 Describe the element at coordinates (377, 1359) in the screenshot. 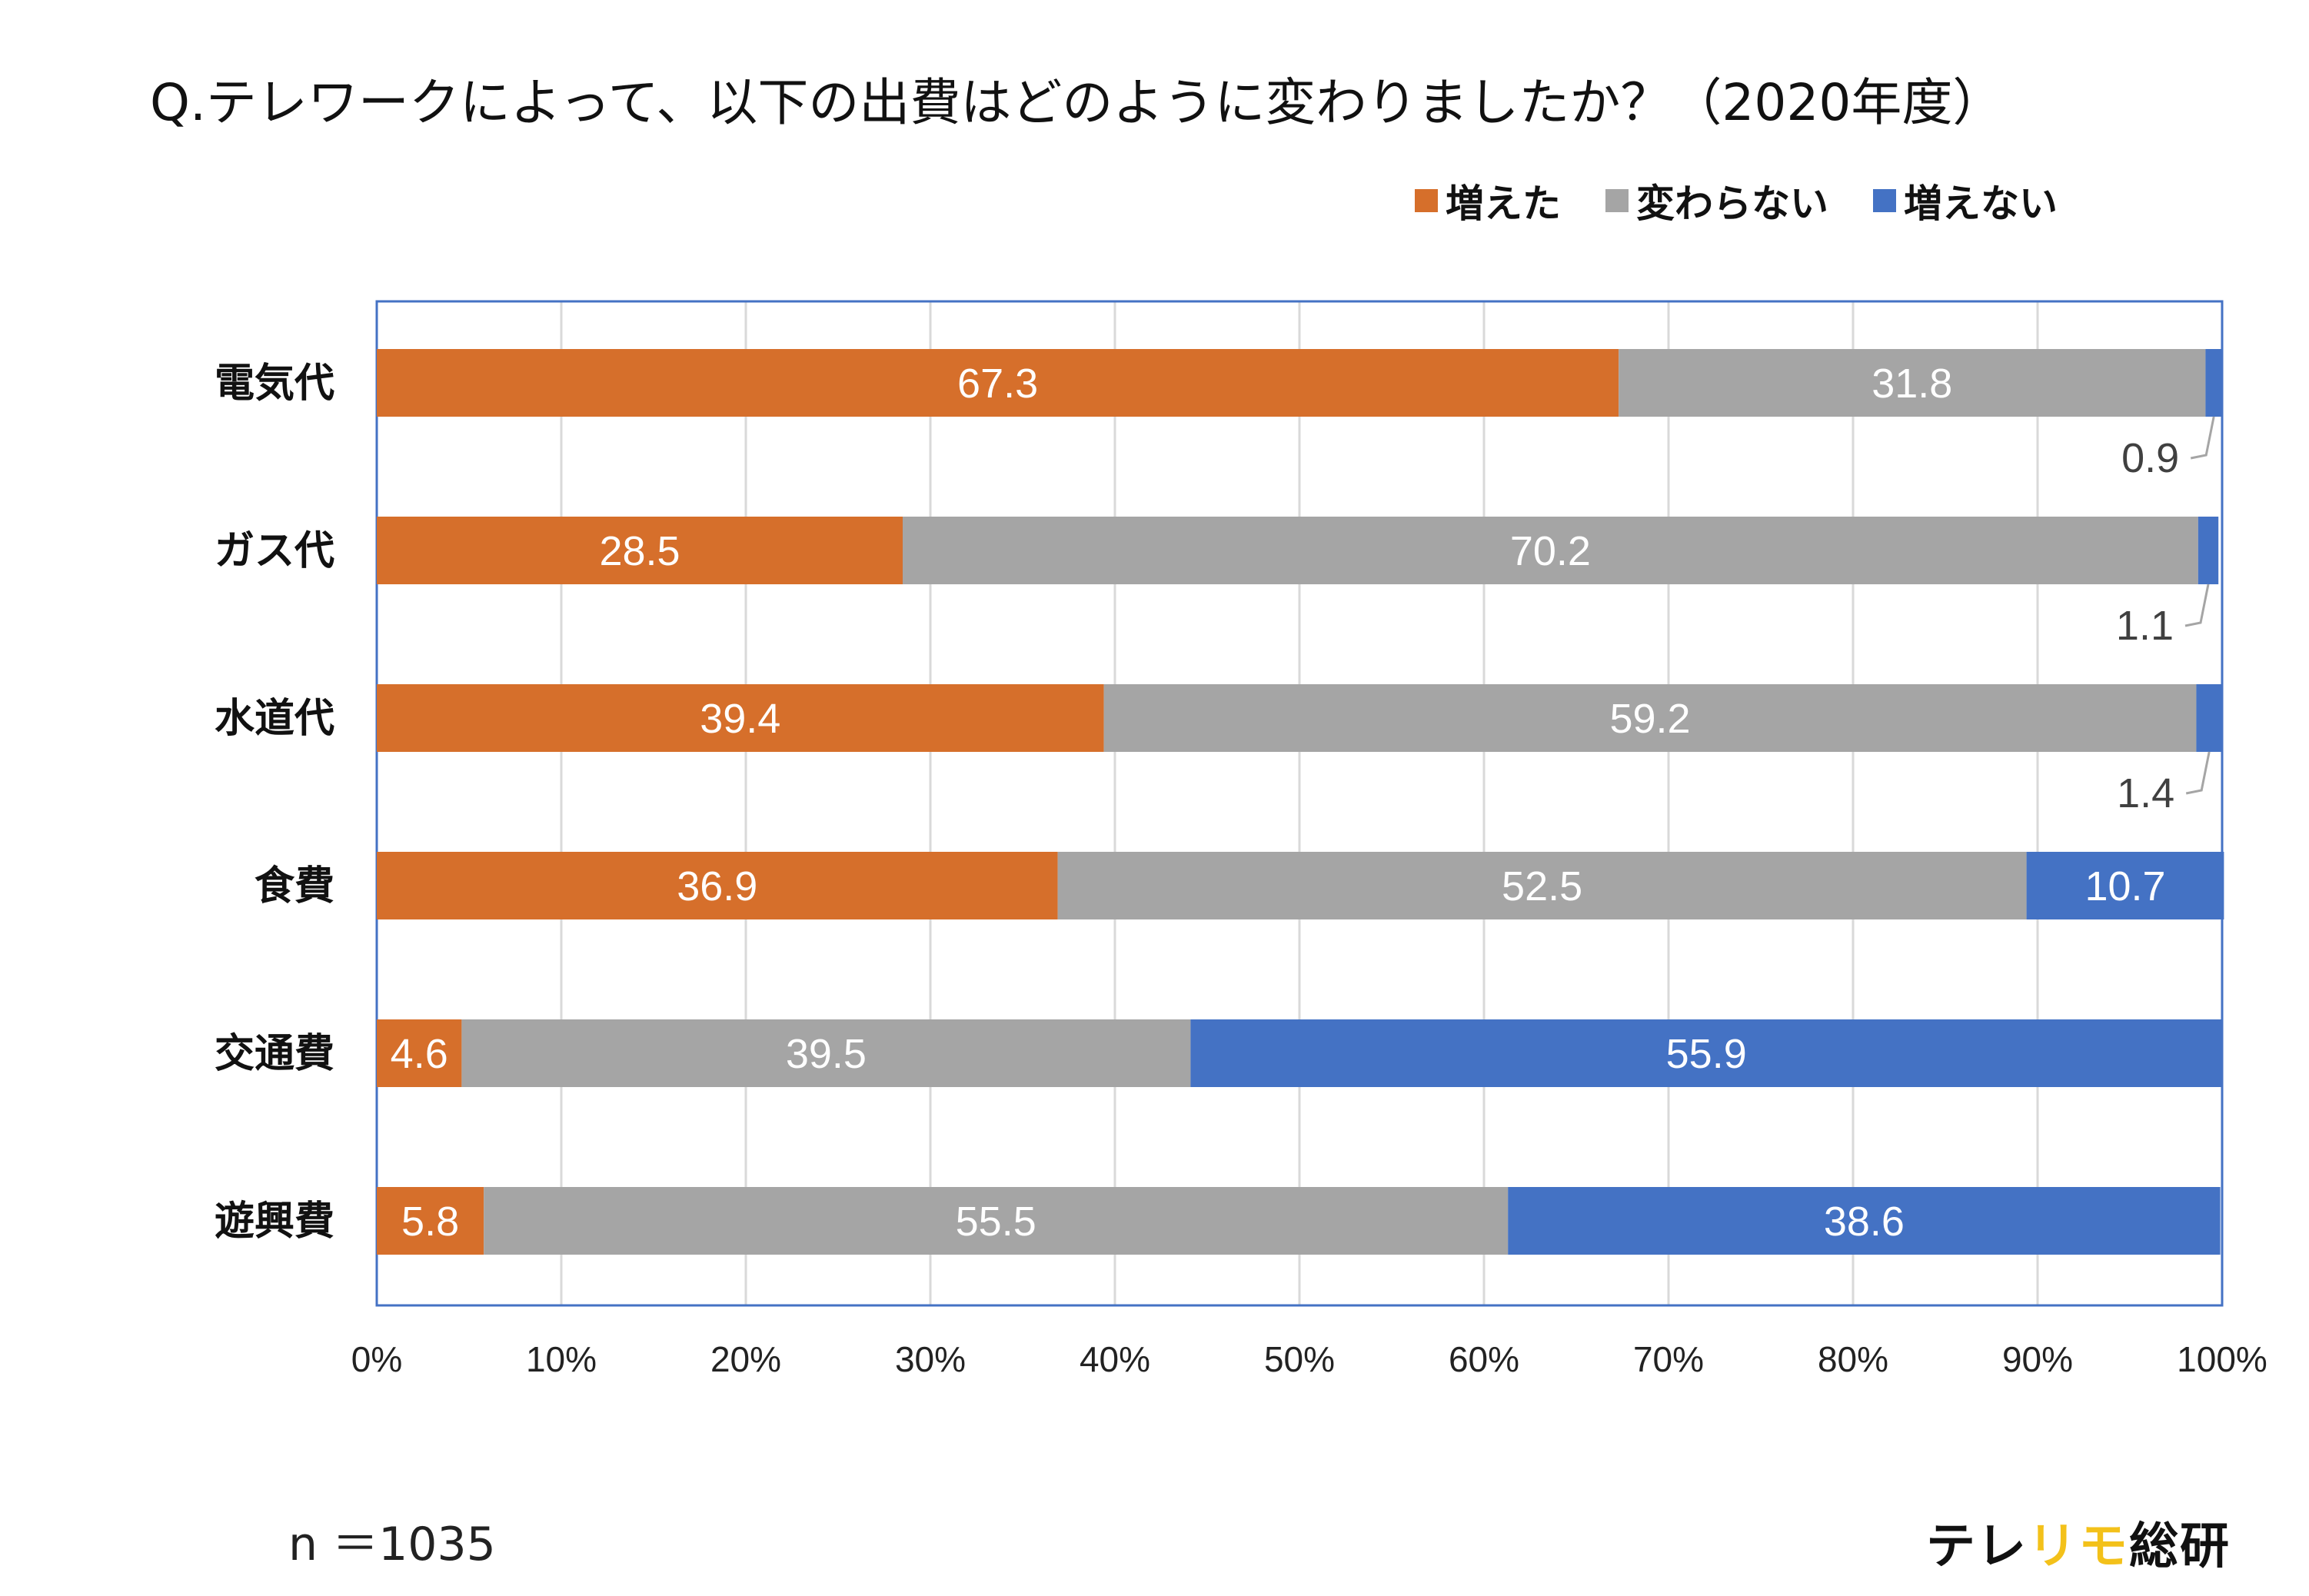

I see `x-tick-label: 0%` at that location.